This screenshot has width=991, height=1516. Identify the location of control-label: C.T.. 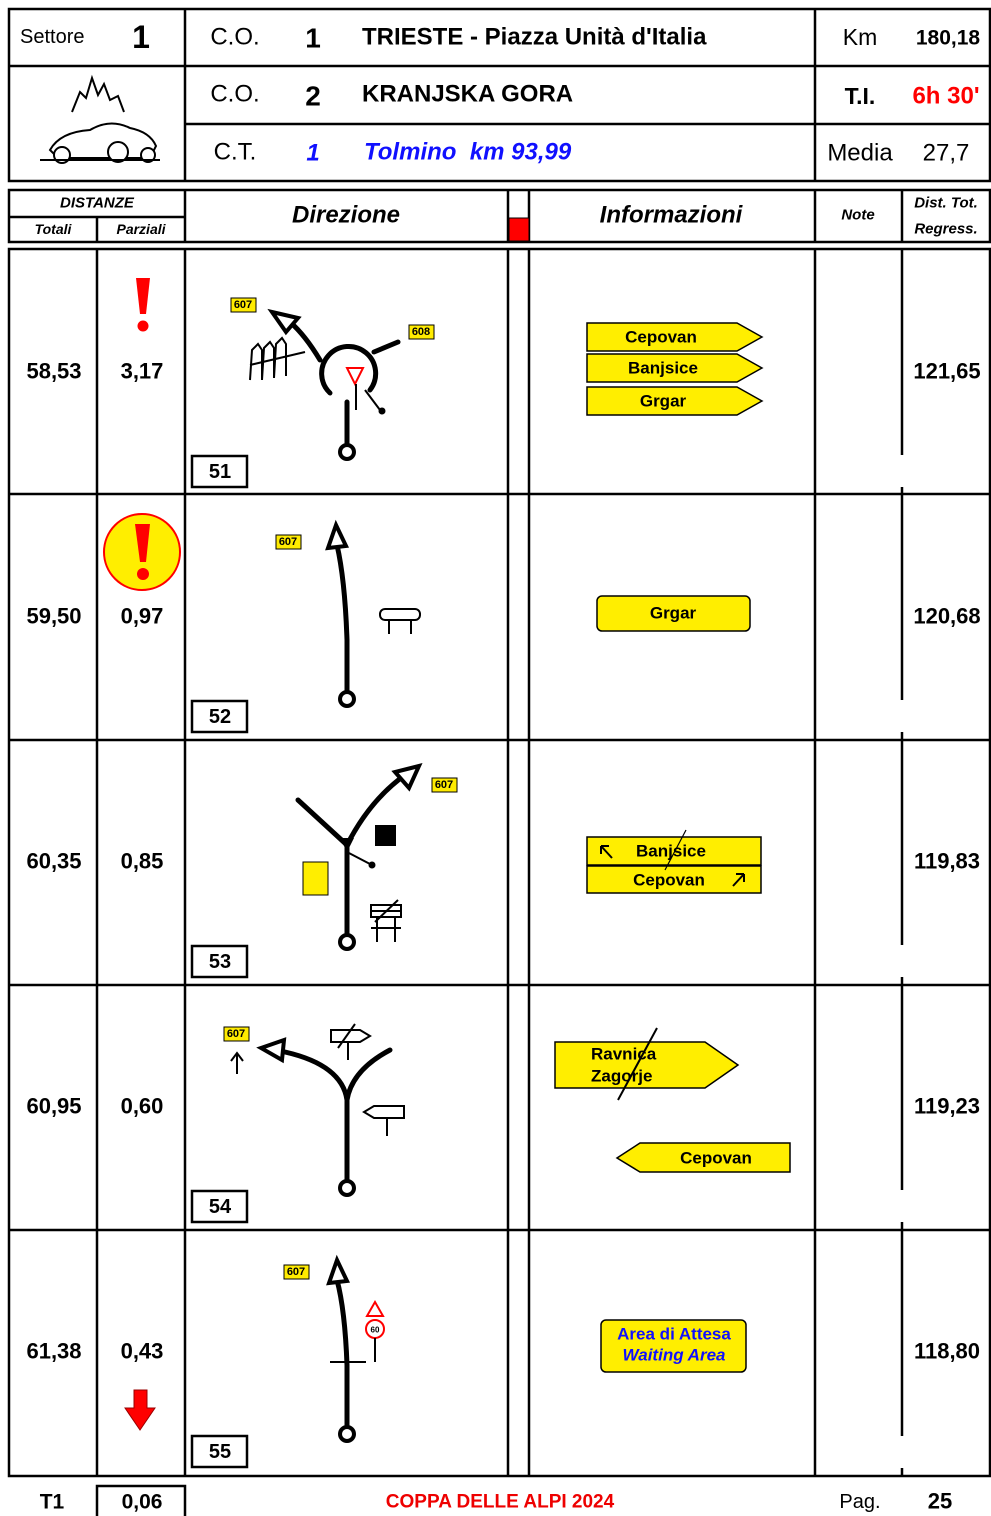
(235, 152).